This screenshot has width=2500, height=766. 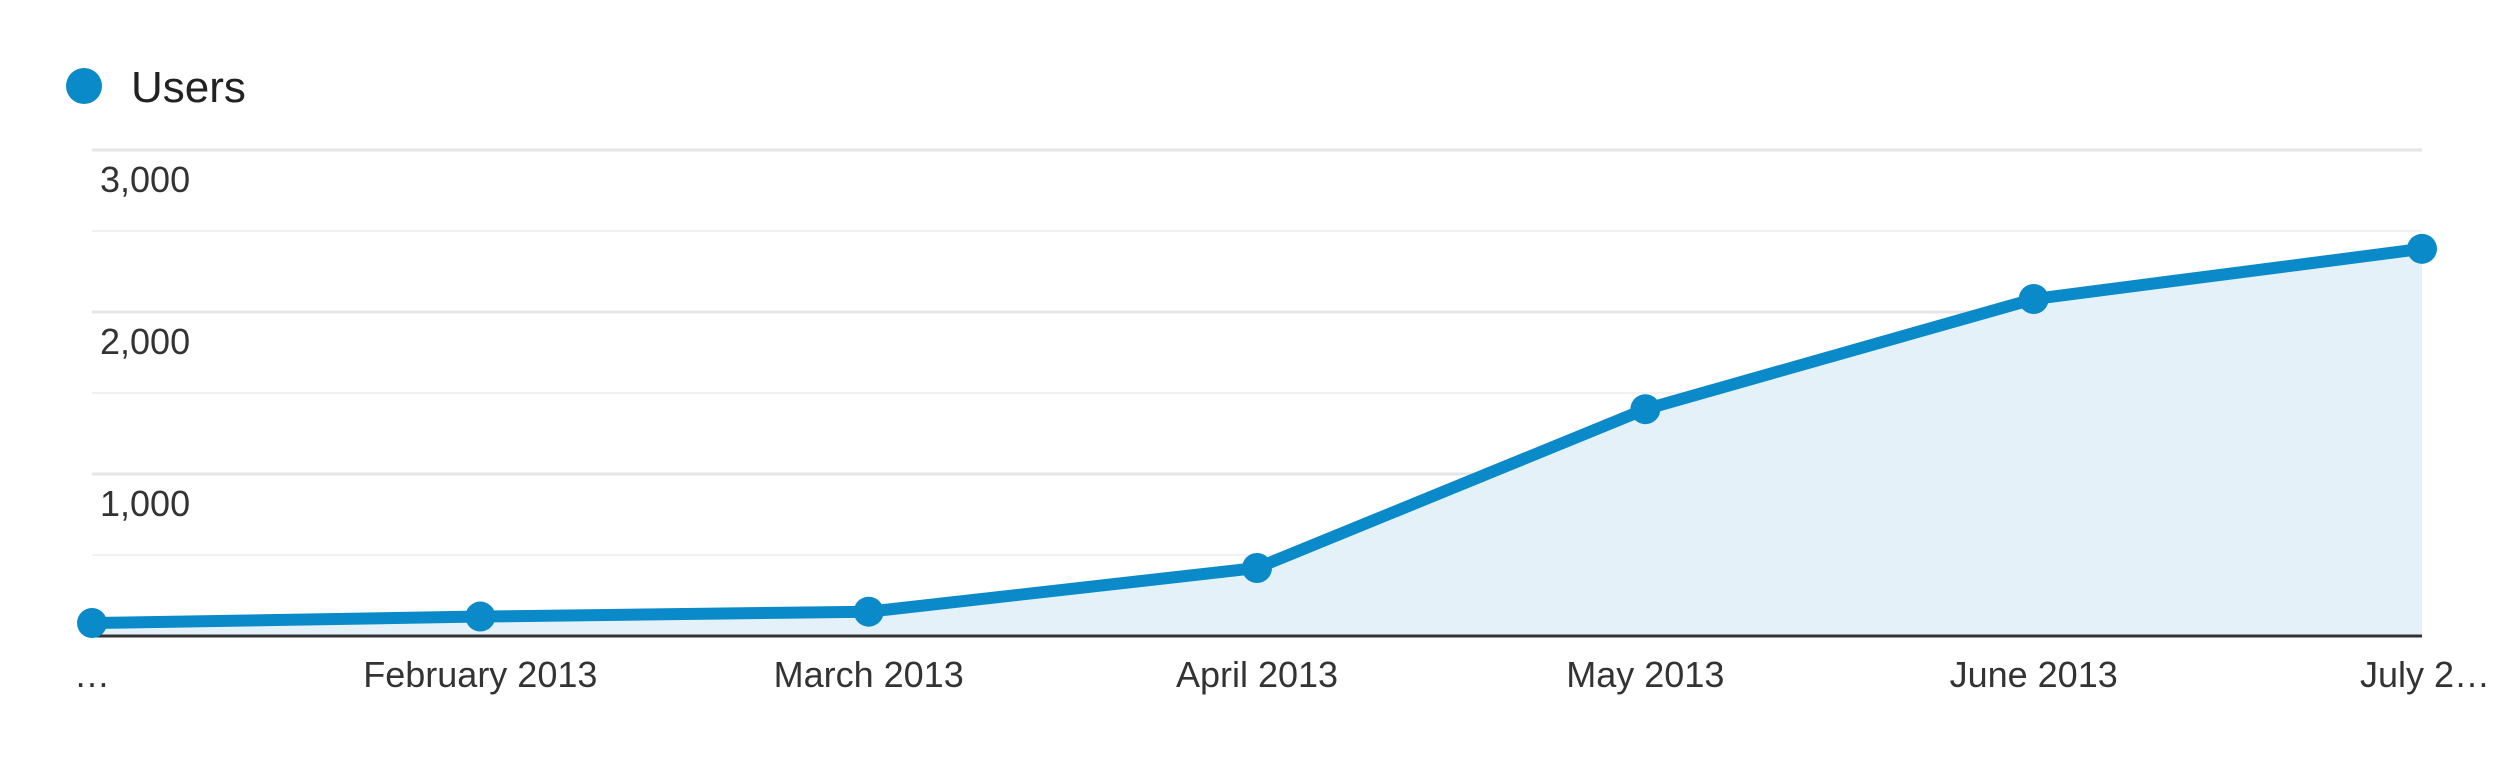 I want to click on x-tick-label: April 2013, so click(x=1257, y=674).